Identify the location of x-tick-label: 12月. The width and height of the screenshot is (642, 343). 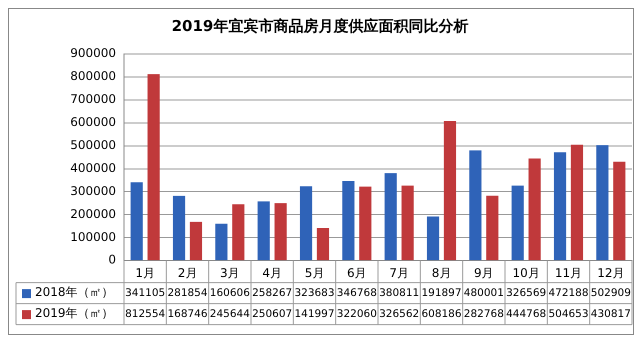
(610, 273).